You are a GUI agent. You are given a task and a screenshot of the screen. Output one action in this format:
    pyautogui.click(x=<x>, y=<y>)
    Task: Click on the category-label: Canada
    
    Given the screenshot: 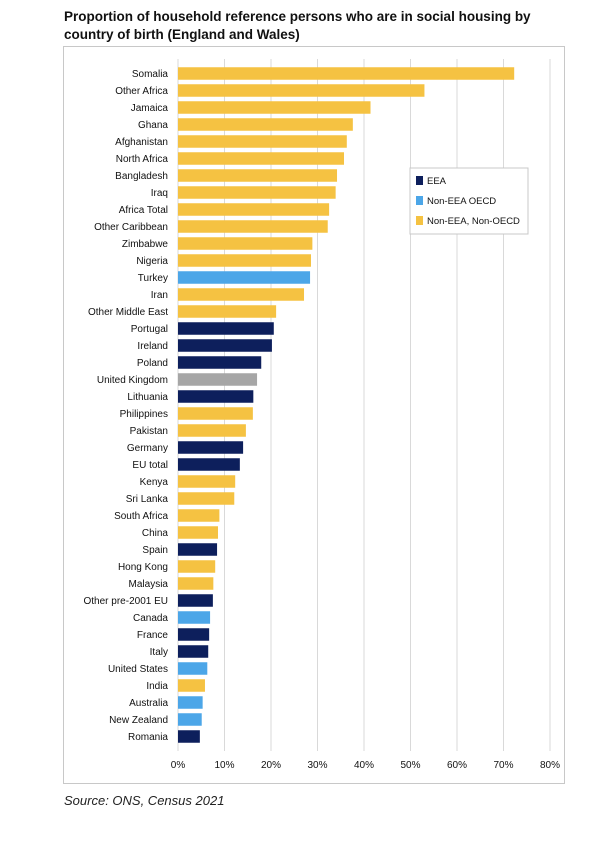 What is the action you would take?
    pyautogui.click(x=150, y=618)
    